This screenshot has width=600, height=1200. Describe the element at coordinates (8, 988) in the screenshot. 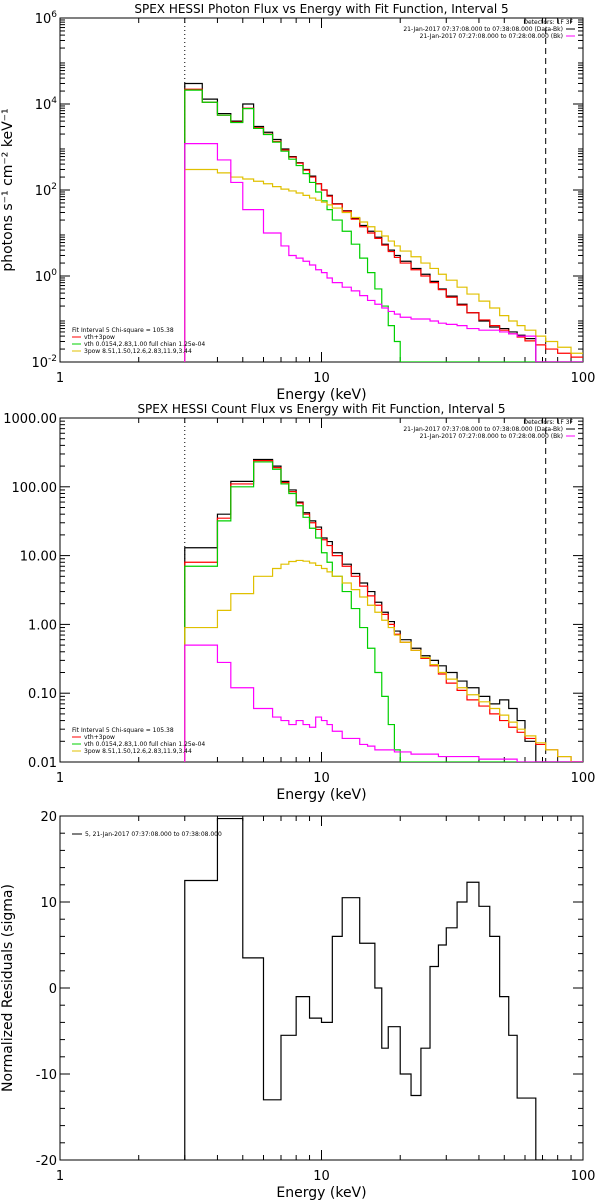

I see `y-axis-label: Normalized Residuals (sigma)` at that location.